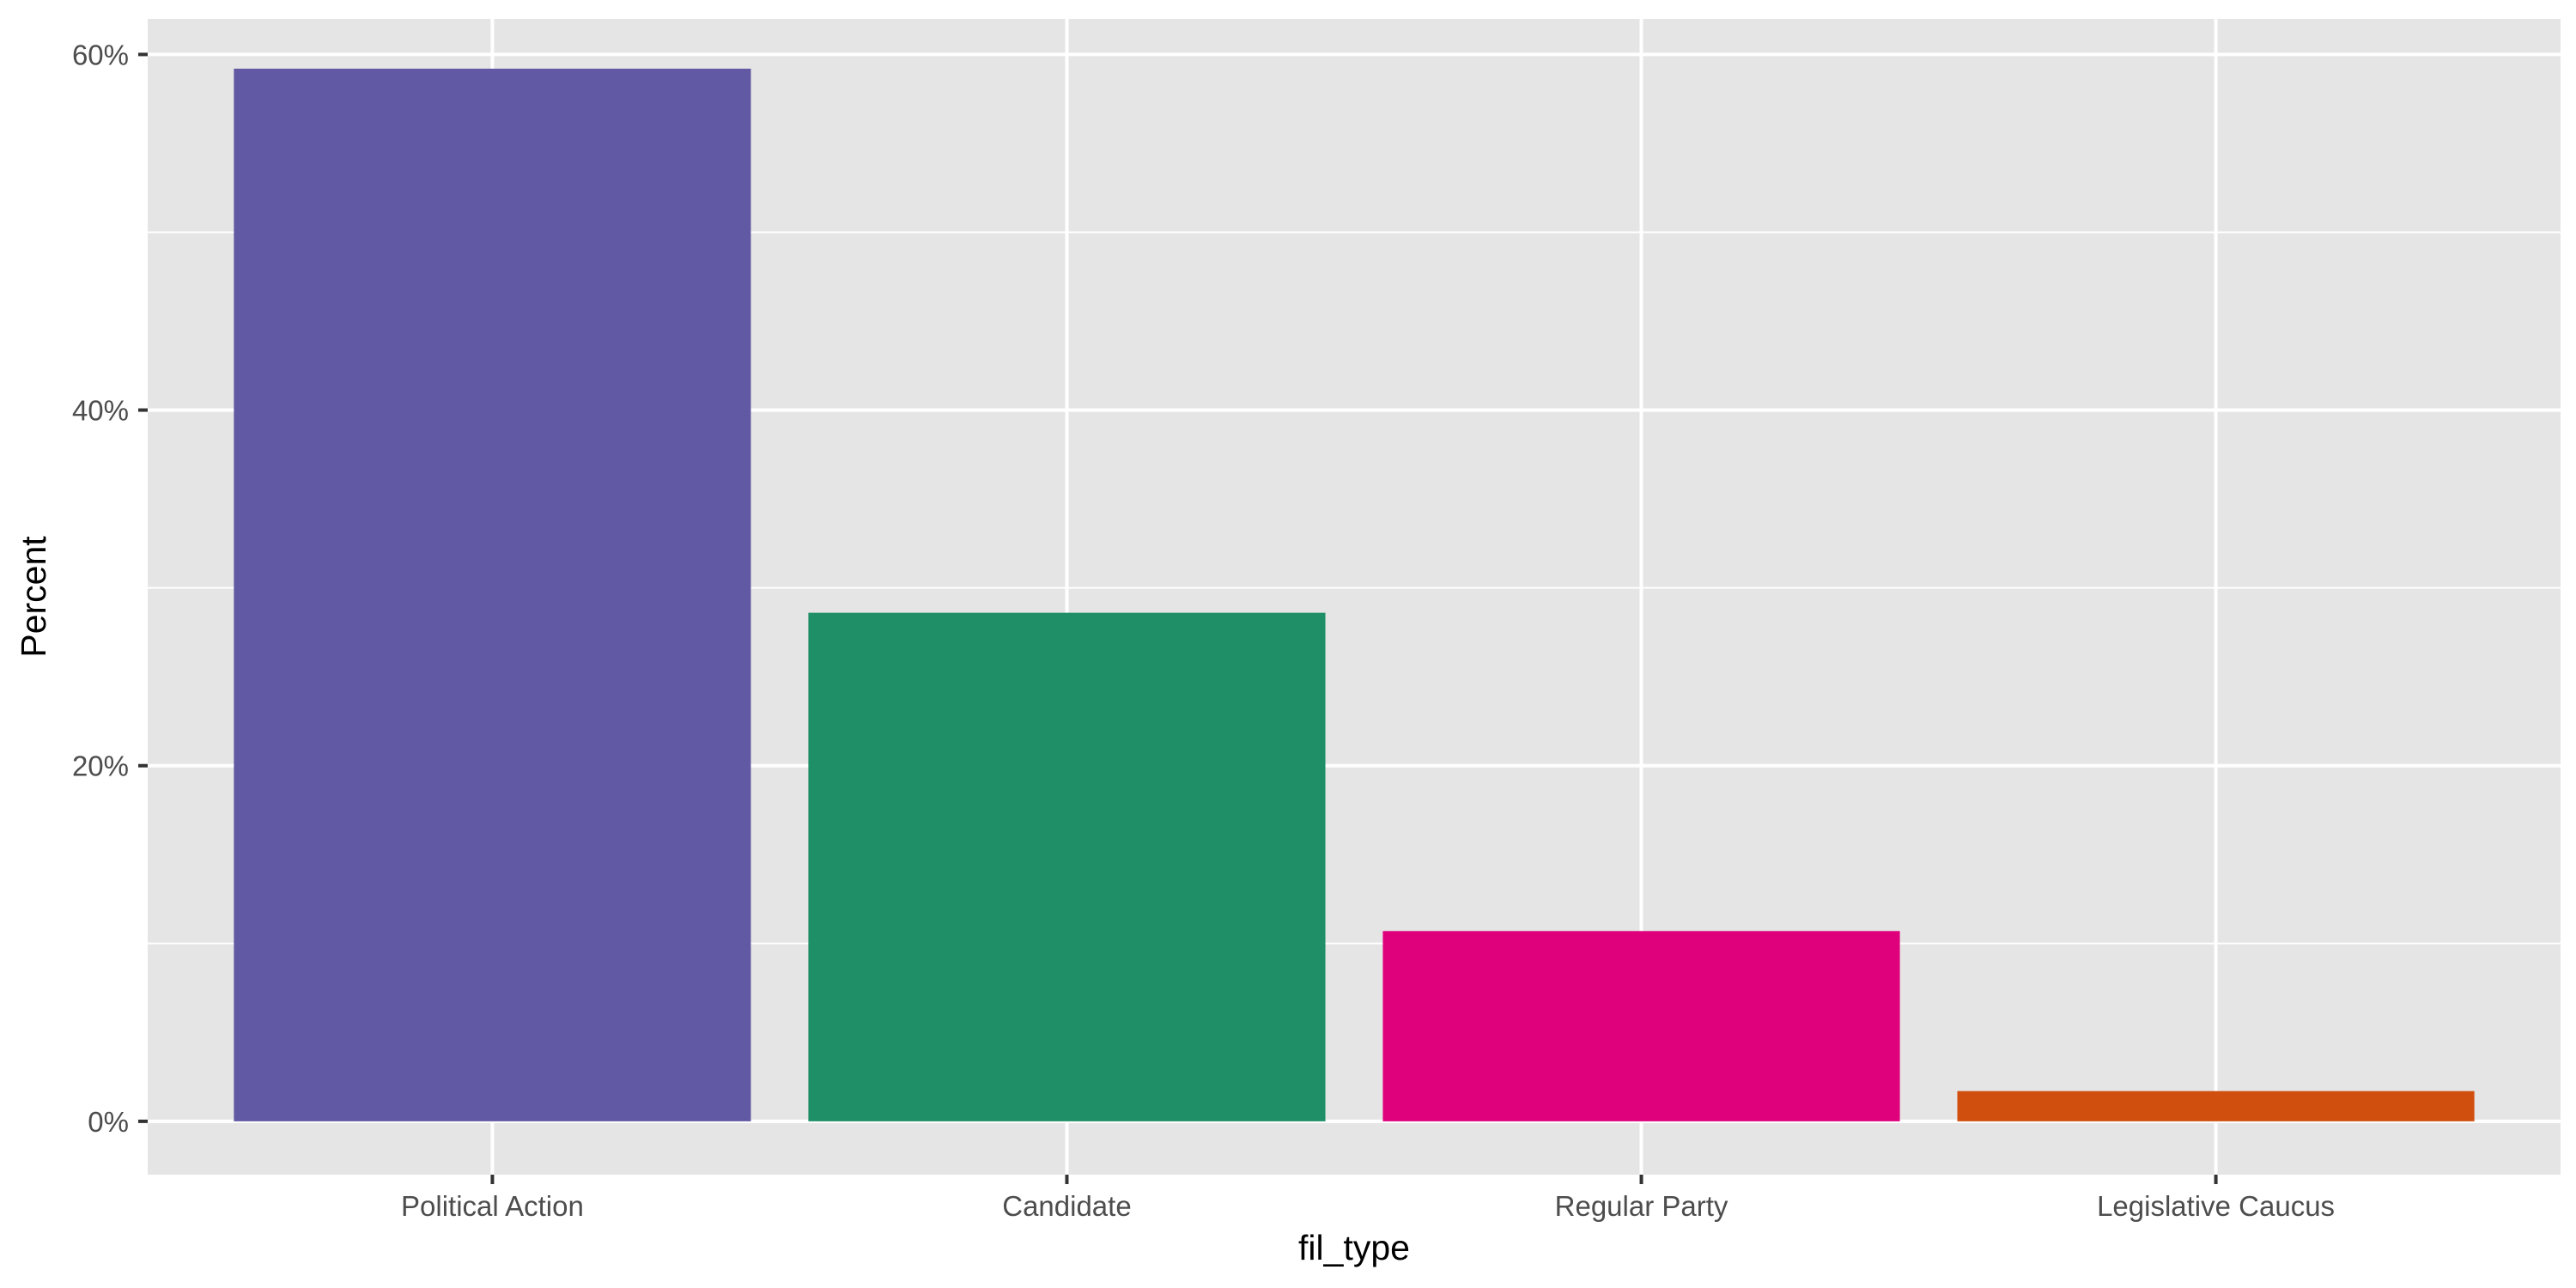 The height and width of the screenshot is (1288, 2576). Describe the element at coordinates (1641, 1026) in the screenshot. I see `bar-regular-party` at that location.